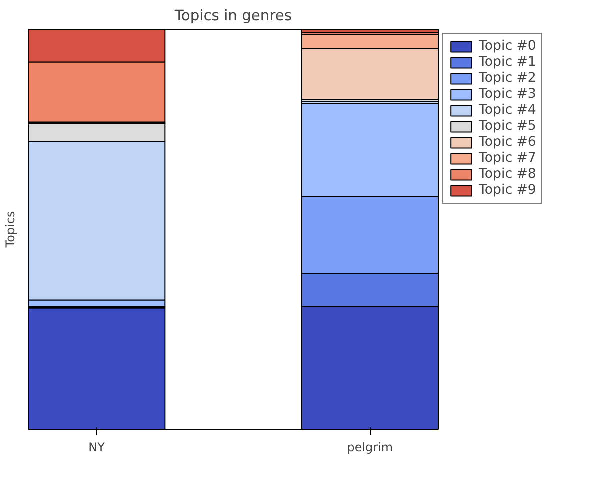  I want to click on x-tick-label: pelgrim, so click(370, 447).